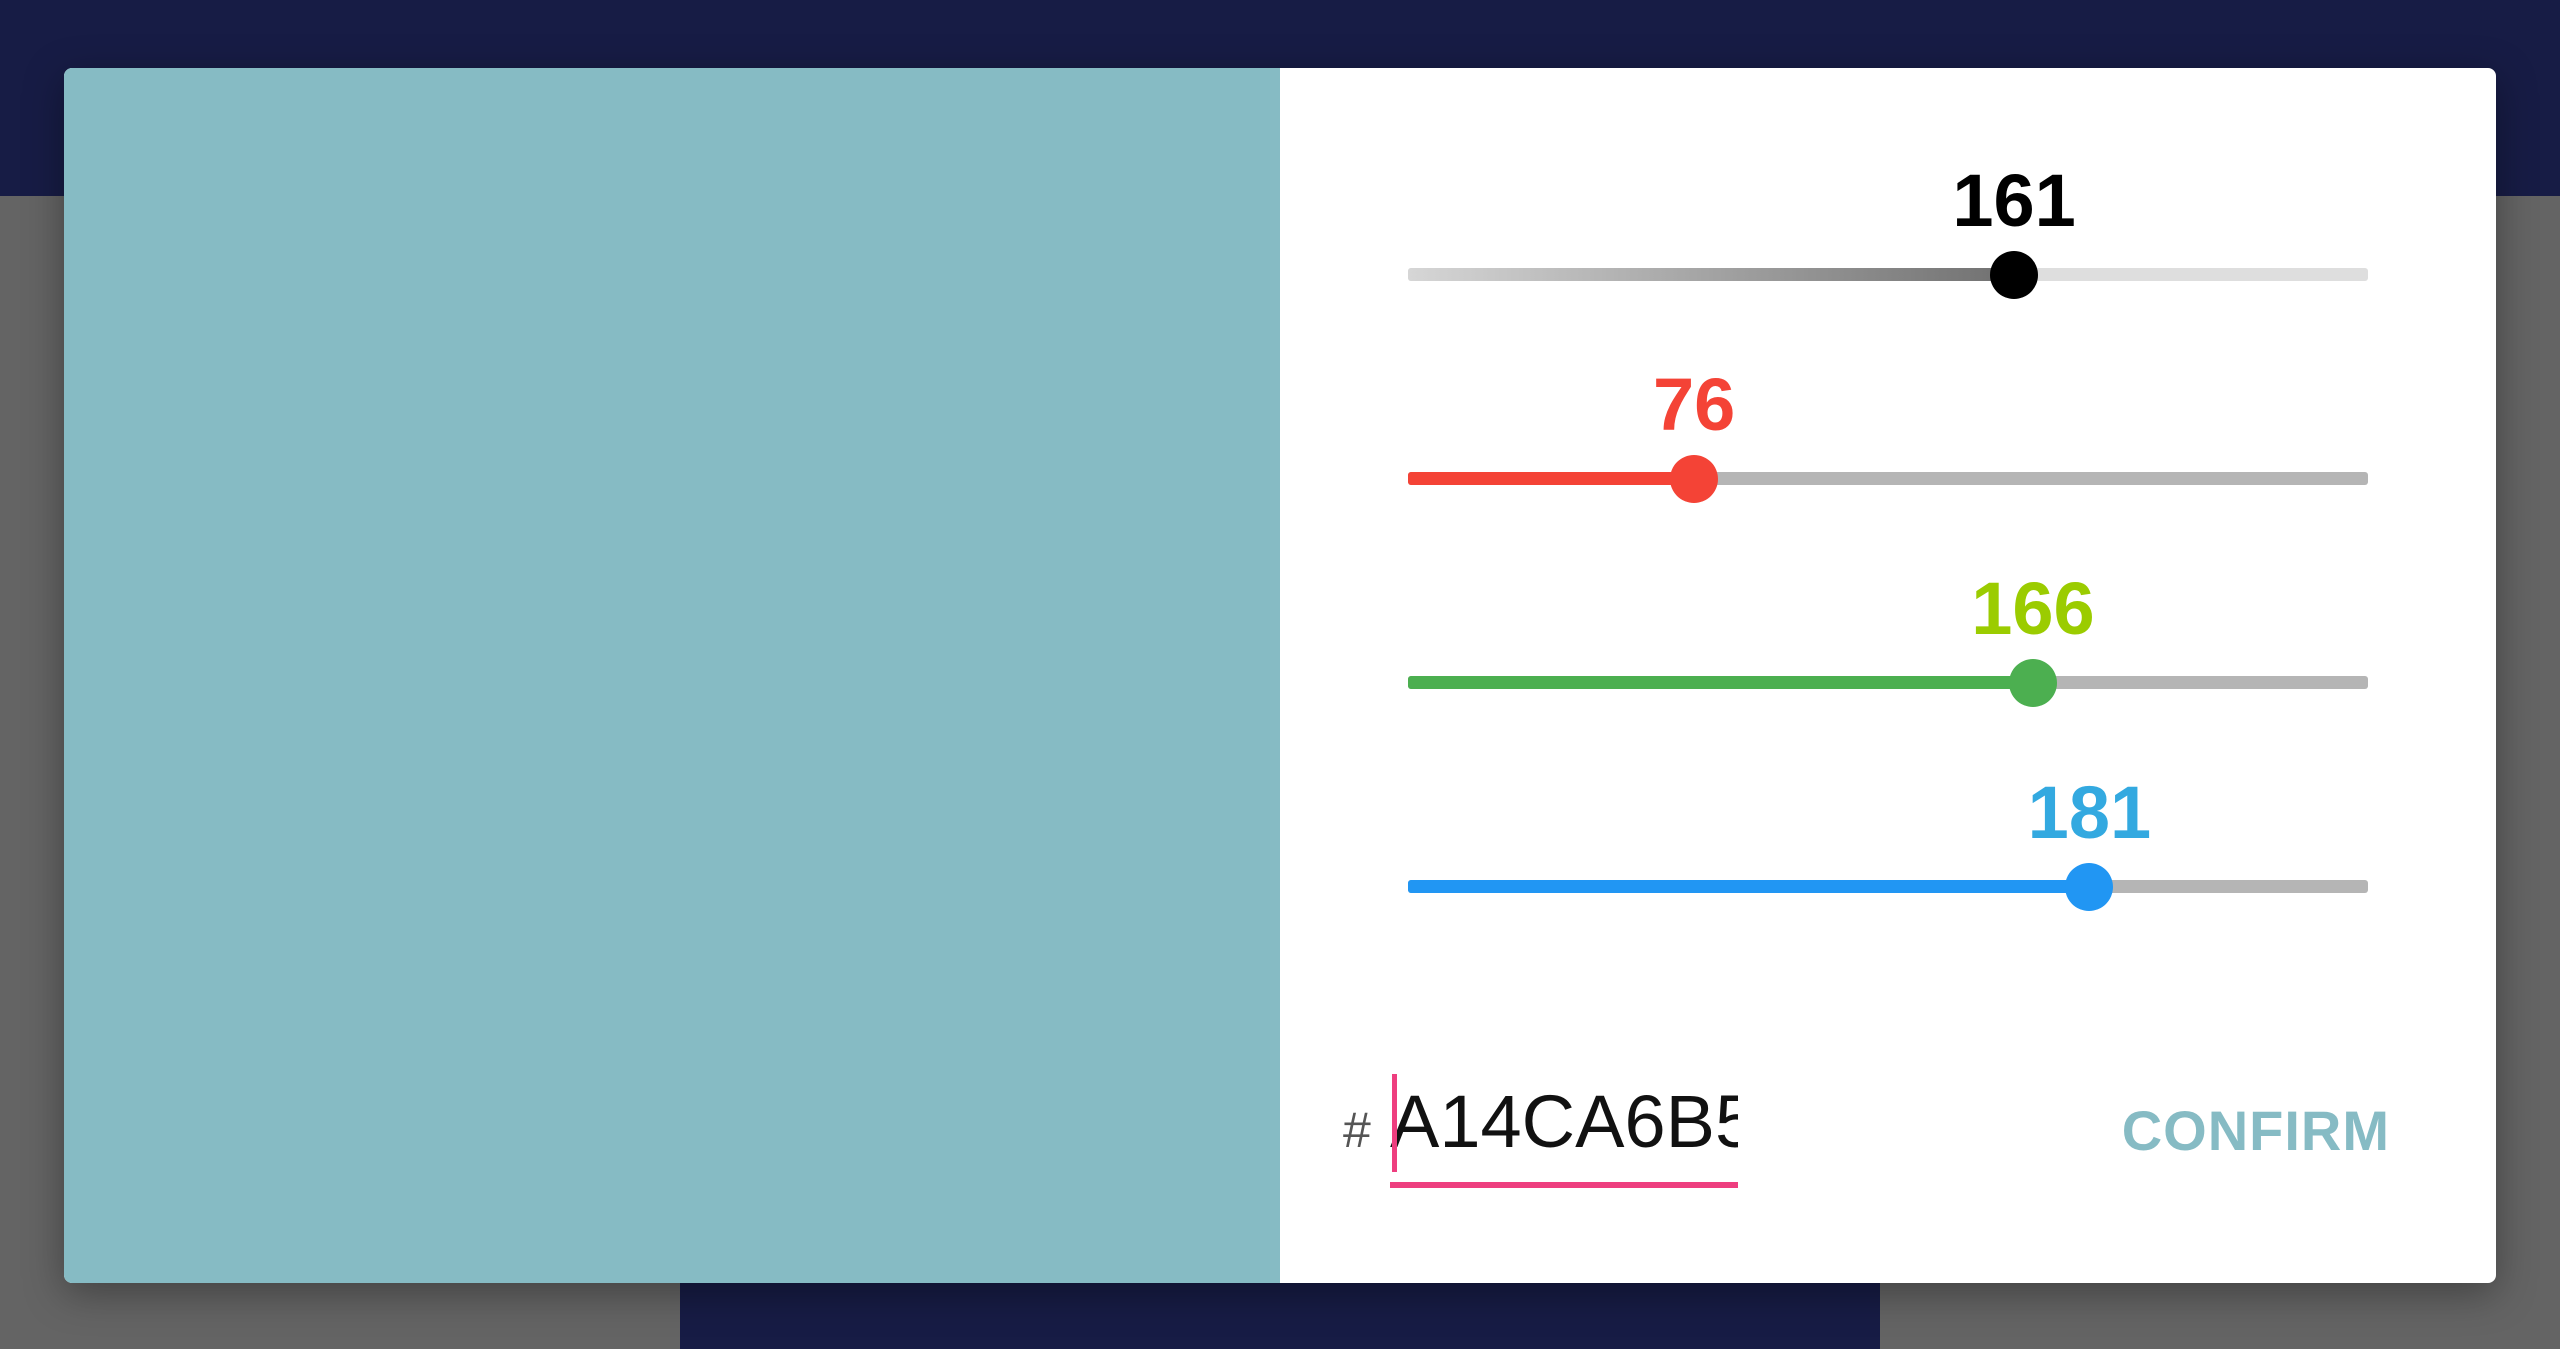 Image resolution: width=2560 pixels, height=1349 pixels. What do you see at coordinates (2033, 608) in the screenshot?
I see `green-value-label: 166` at bounding box center [2033, 608].